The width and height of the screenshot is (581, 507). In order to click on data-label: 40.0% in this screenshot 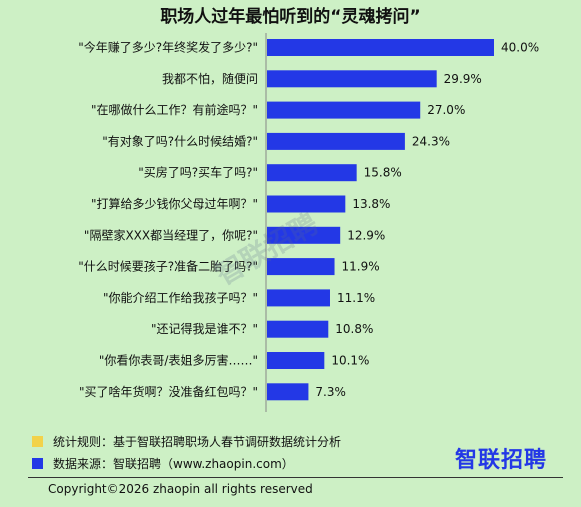, I will do `click(520, 48)`.